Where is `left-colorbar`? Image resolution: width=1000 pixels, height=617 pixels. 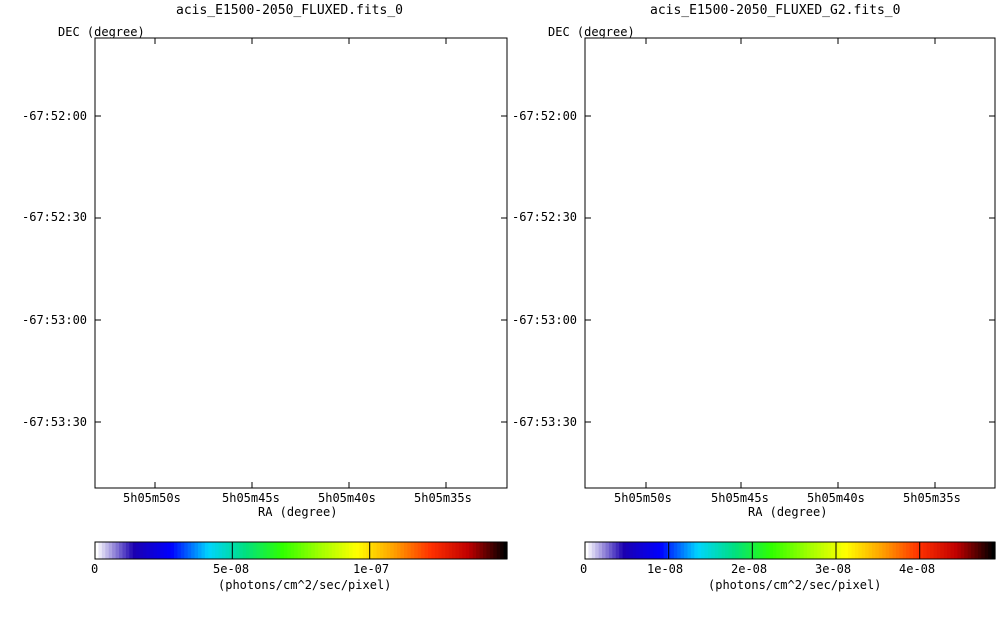 left-colorbar is located at coordinates (301, 550).